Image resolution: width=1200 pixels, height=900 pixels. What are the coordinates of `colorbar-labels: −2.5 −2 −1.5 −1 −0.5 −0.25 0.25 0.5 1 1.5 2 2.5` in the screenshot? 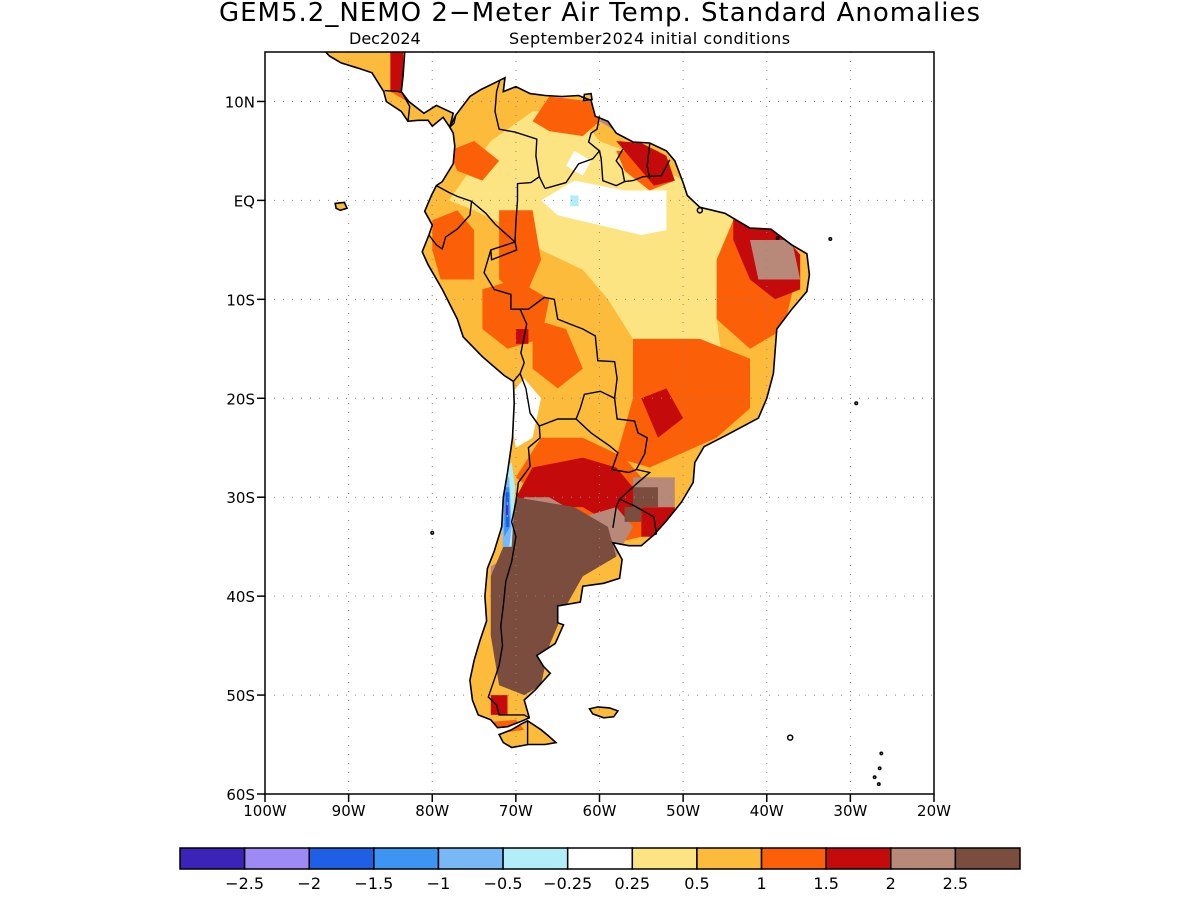 It's located at (596, 883).